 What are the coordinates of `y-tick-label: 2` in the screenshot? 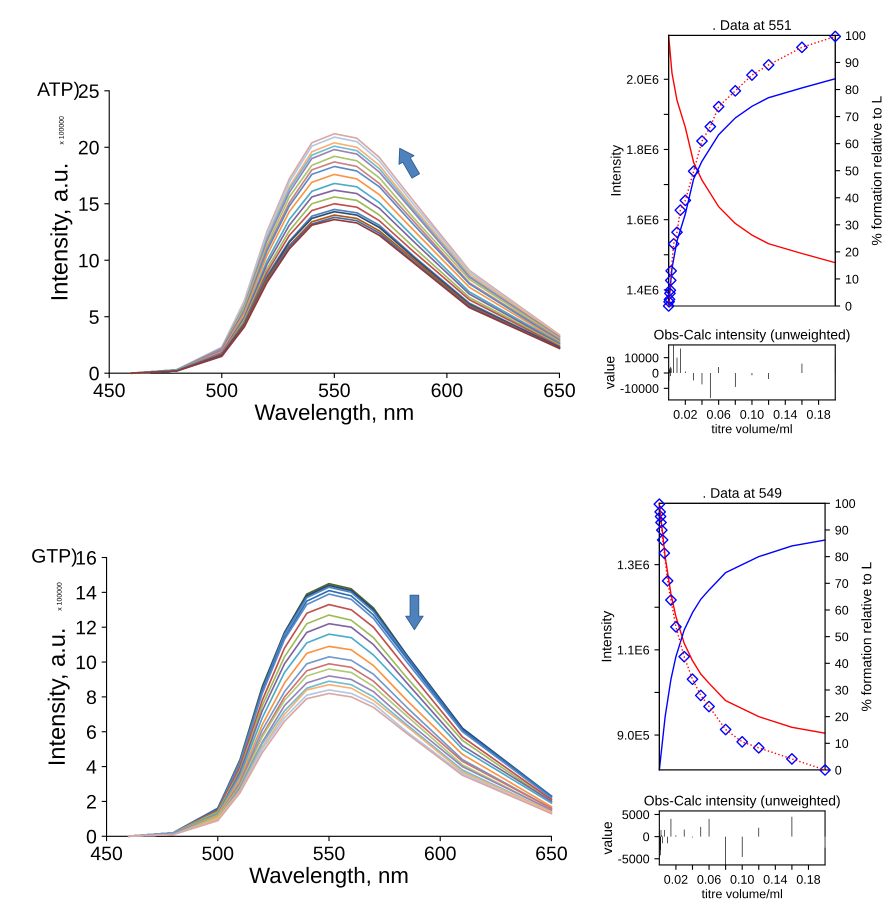 It's located at (91, 801).